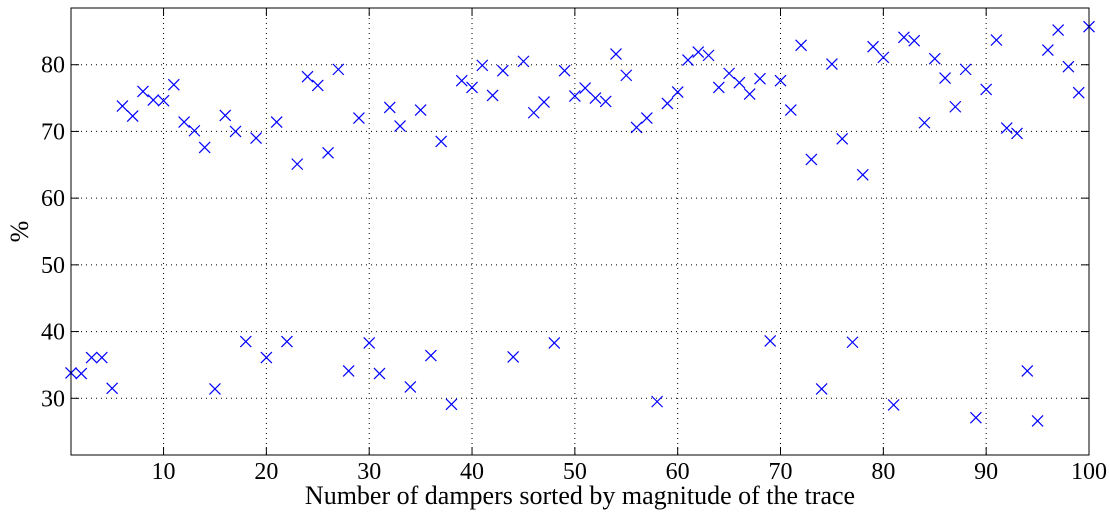 Image resolution: width=1110 pixels, height=519 pixels. I want to click on x-tick-label: 100, so click(1089, 472).